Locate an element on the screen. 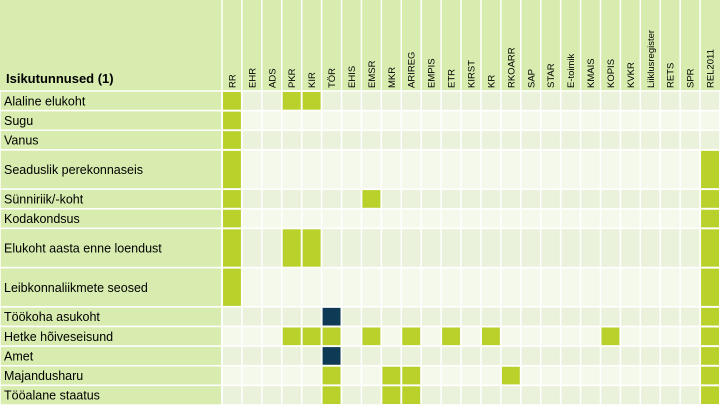 This screenshot has width=720, height=405. row-label: Elukoht aasta enne loendust is located at coordinates (83, 249).